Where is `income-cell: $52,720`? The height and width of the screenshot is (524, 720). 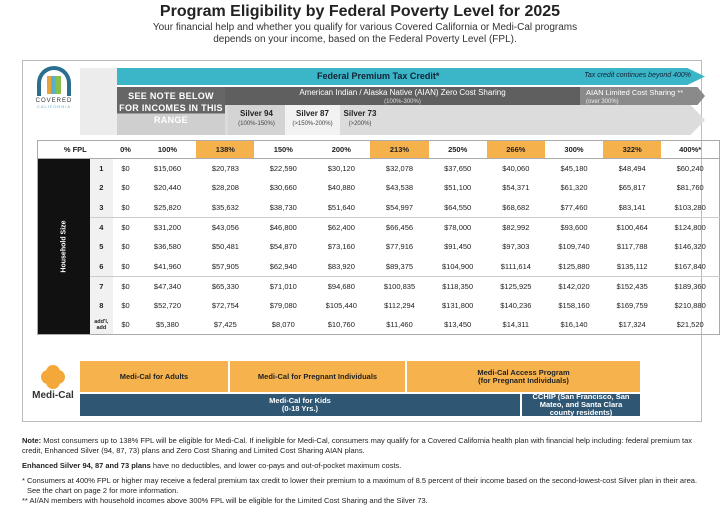 income-cell: $52,720 is located at coordinates (167, 305).